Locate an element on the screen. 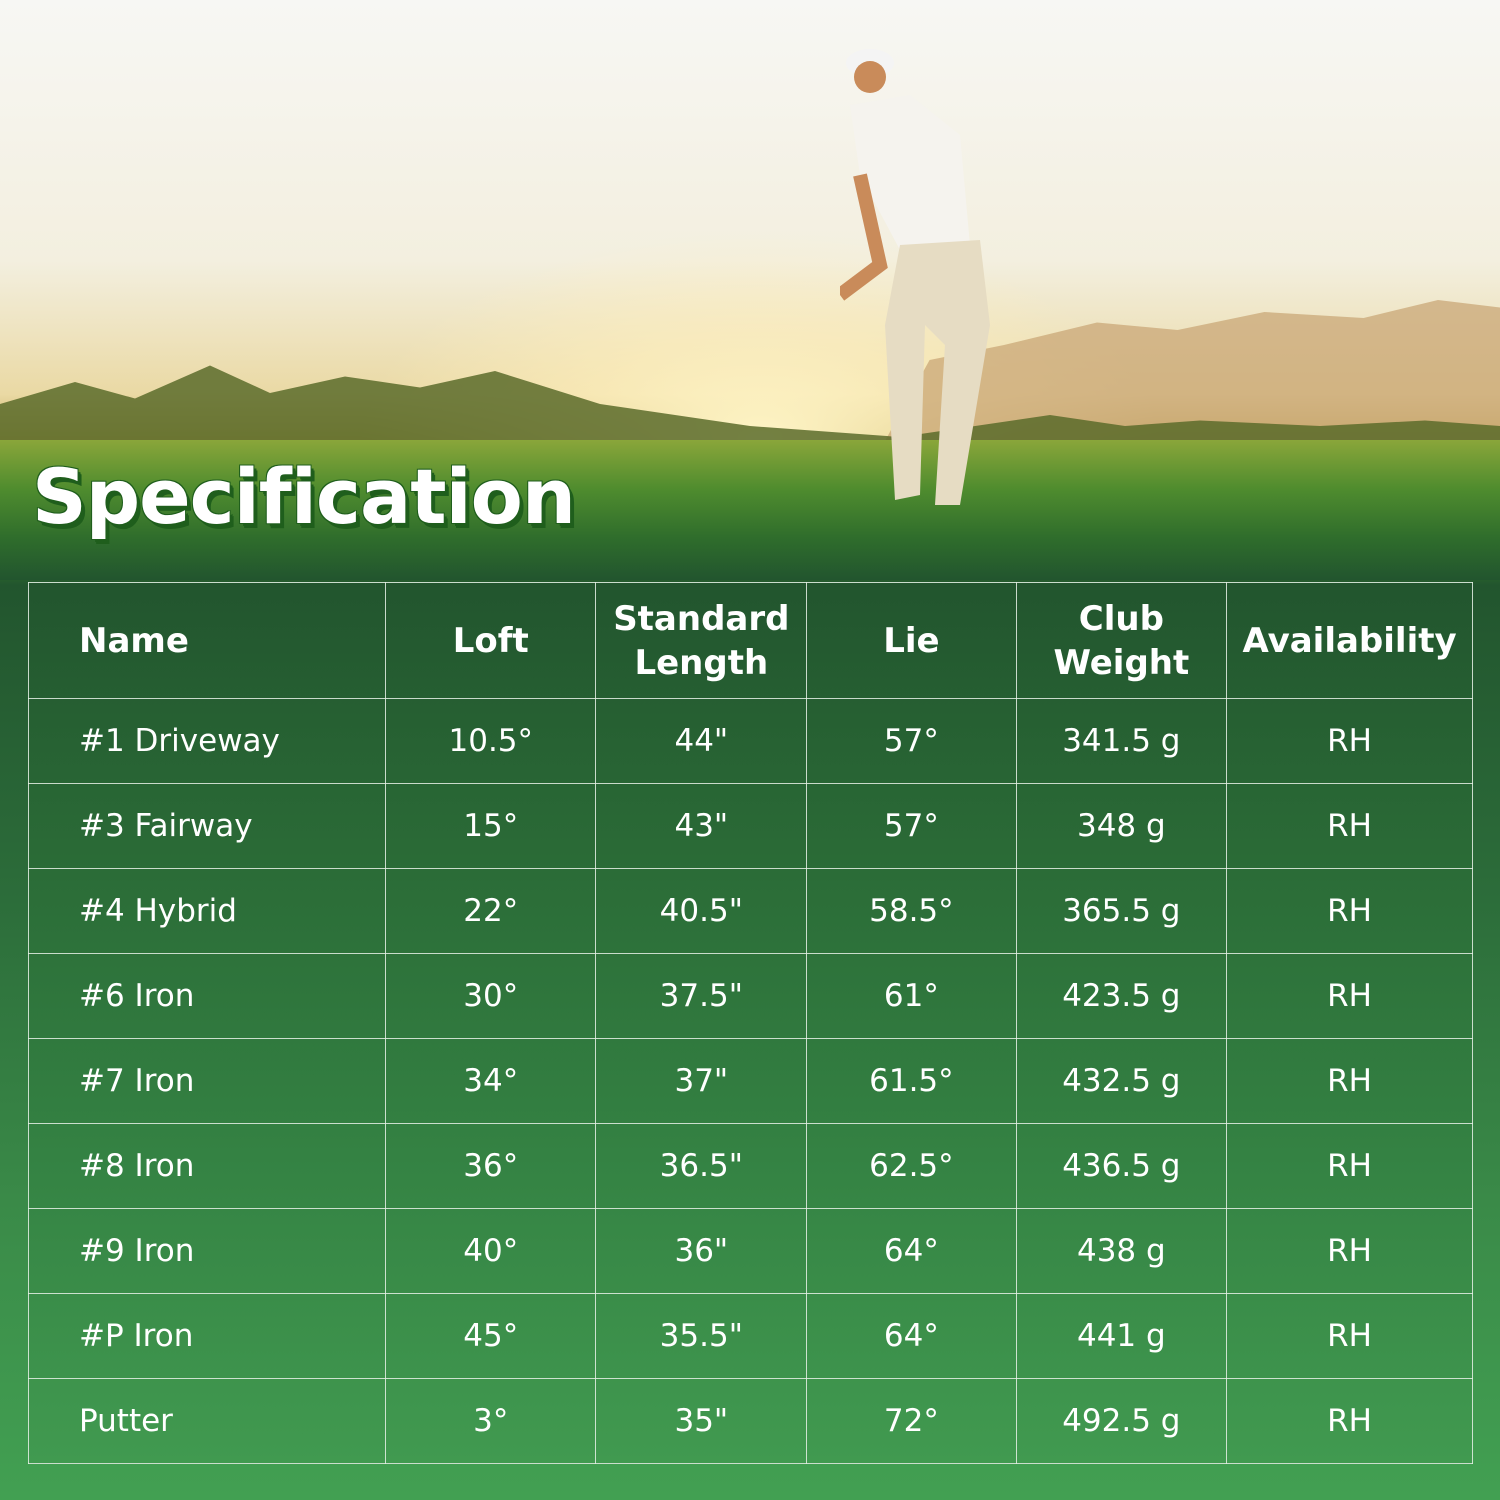 Image resolution: width=1500 pixels, height=1500 pixels. table-cell: 45° is located at coordinates (491, 1336).